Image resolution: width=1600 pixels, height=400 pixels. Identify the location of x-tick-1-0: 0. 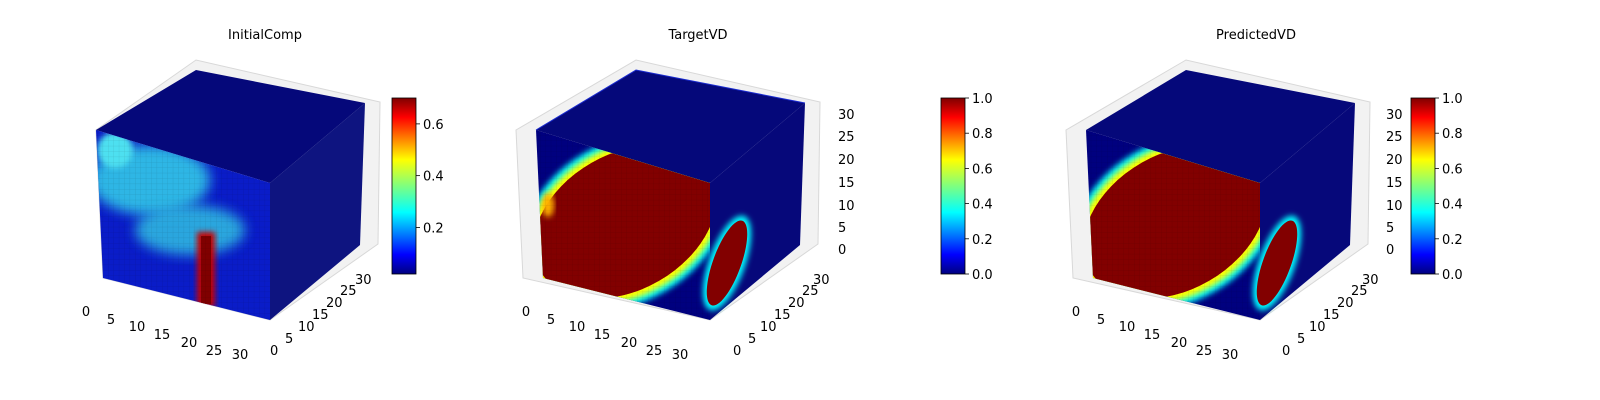
(526, 312).